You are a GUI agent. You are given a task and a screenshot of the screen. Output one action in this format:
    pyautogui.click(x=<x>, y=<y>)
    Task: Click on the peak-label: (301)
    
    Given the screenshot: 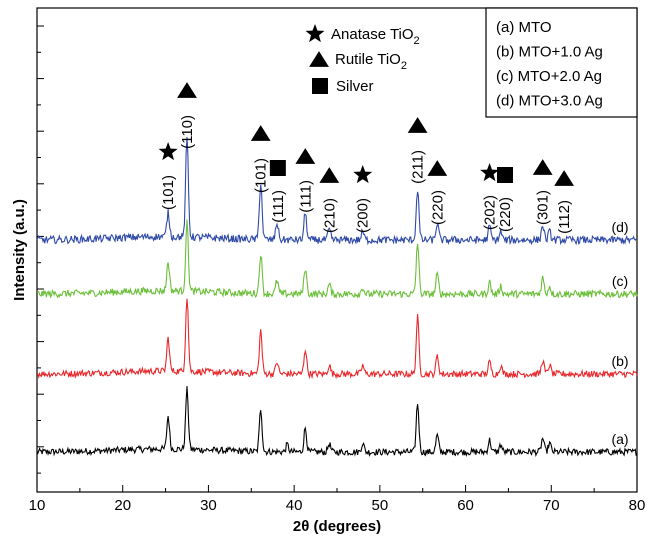 What is the action you would take?
    pyautogui.click(x=543, y=207)
    